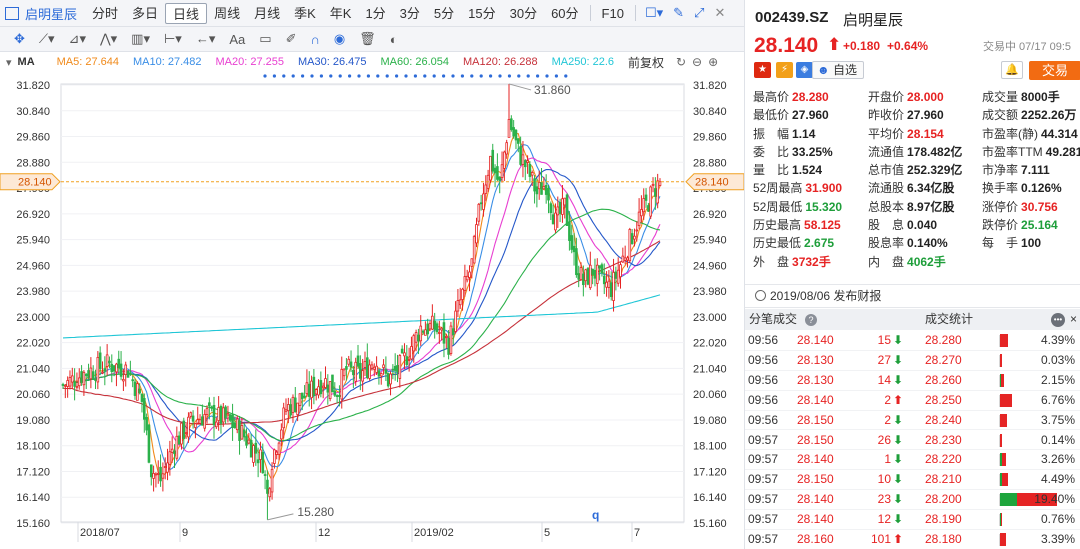 This screenshot has height=549, width=1080. What do you see at coordinates (612, 13) in the screenshot?
I see `f10-button: F10` at bounding box center [612, 13].